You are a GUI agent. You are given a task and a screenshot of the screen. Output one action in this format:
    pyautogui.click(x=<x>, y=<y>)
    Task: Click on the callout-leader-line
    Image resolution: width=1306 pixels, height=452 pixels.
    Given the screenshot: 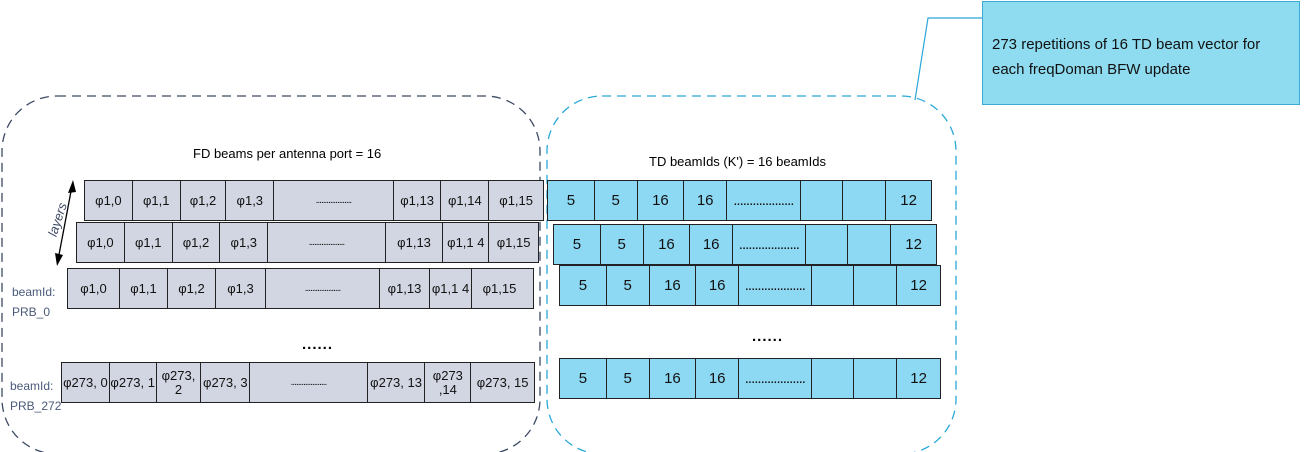 What is the action you would take?
    pyautogui.click(x=948, y=59)
    